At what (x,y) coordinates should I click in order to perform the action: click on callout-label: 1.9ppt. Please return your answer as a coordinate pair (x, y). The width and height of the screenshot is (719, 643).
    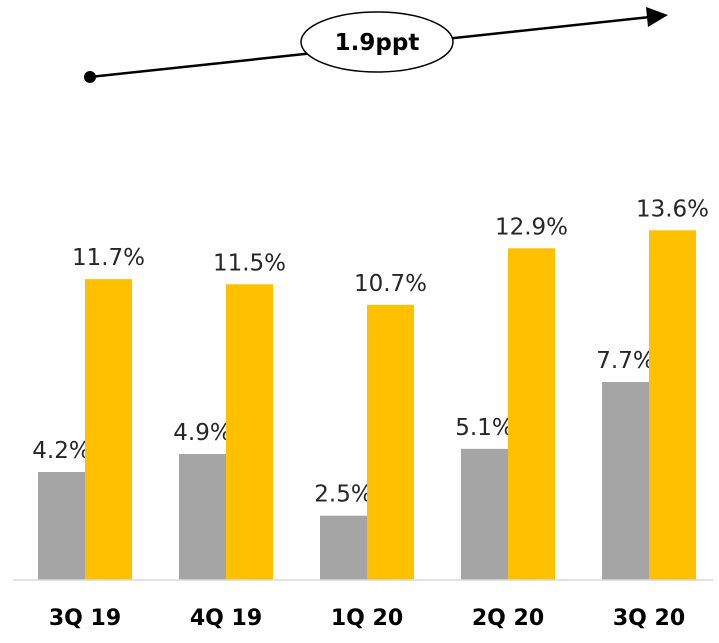
    Looking at the image, I should click on (377, 43).